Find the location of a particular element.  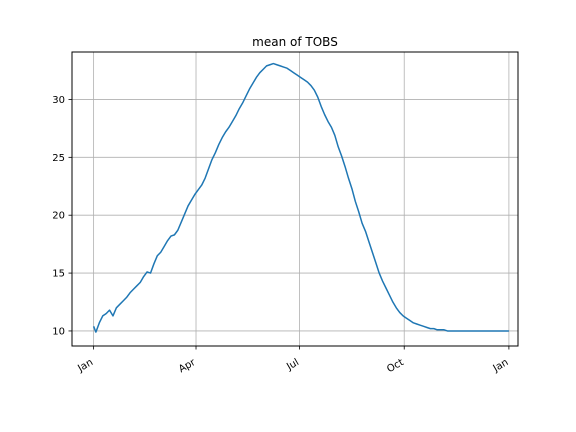

y-tick-label: 20 is located at coordinates (58, 216).